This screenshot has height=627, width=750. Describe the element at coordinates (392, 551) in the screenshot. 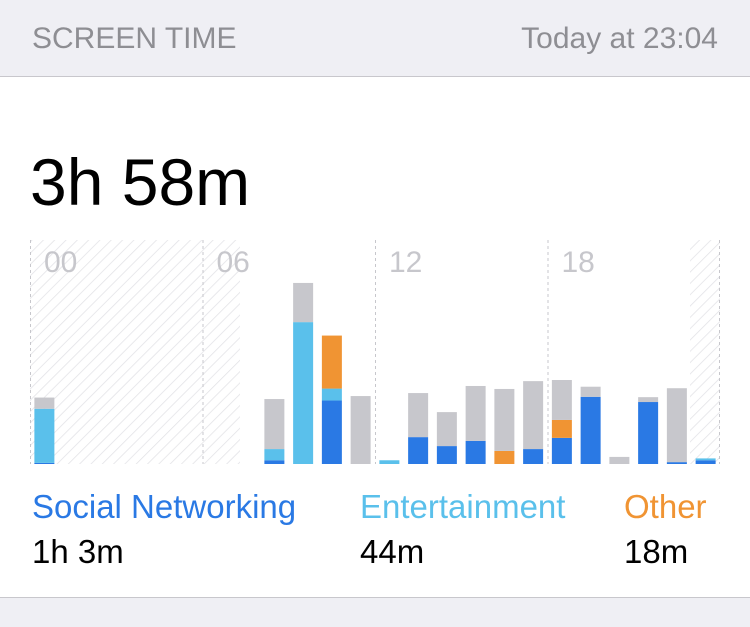

I see `legend-total: 44m` at that location.